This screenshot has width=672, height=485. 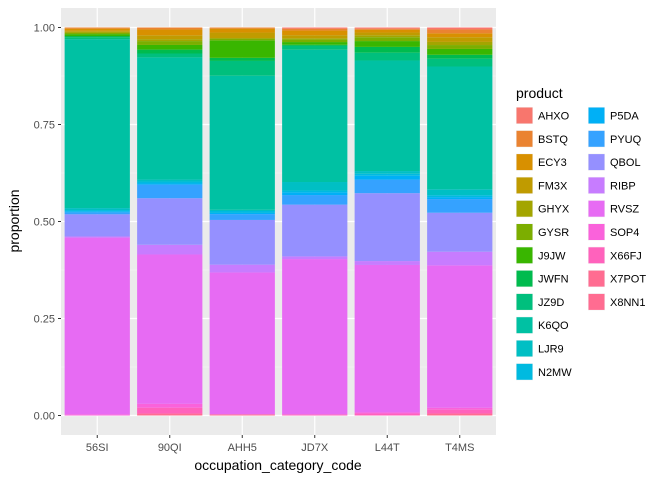 I want to click on legend-key-k6qo, so click(x=524, y=325).